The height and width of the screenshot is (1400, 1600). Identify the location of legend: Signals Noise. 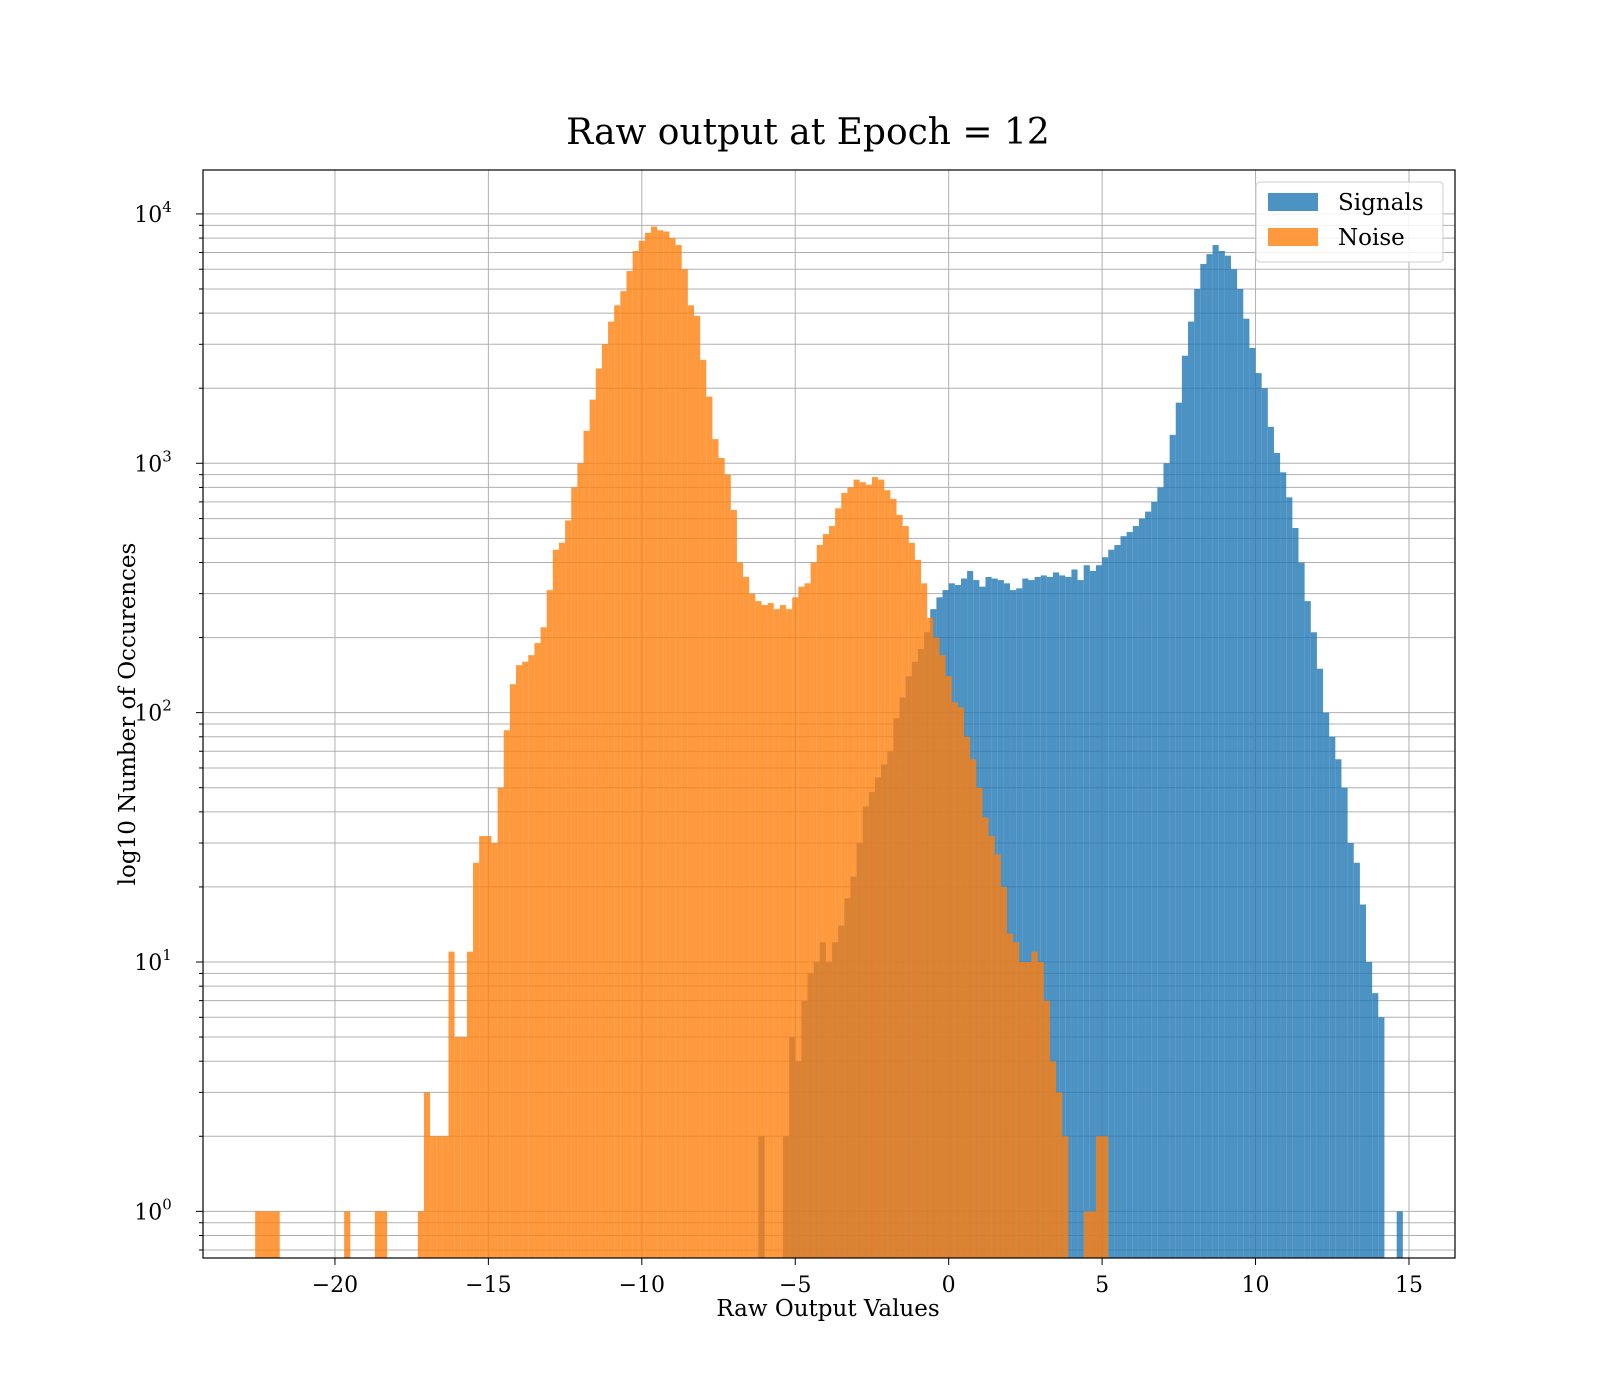
(1349, 222).